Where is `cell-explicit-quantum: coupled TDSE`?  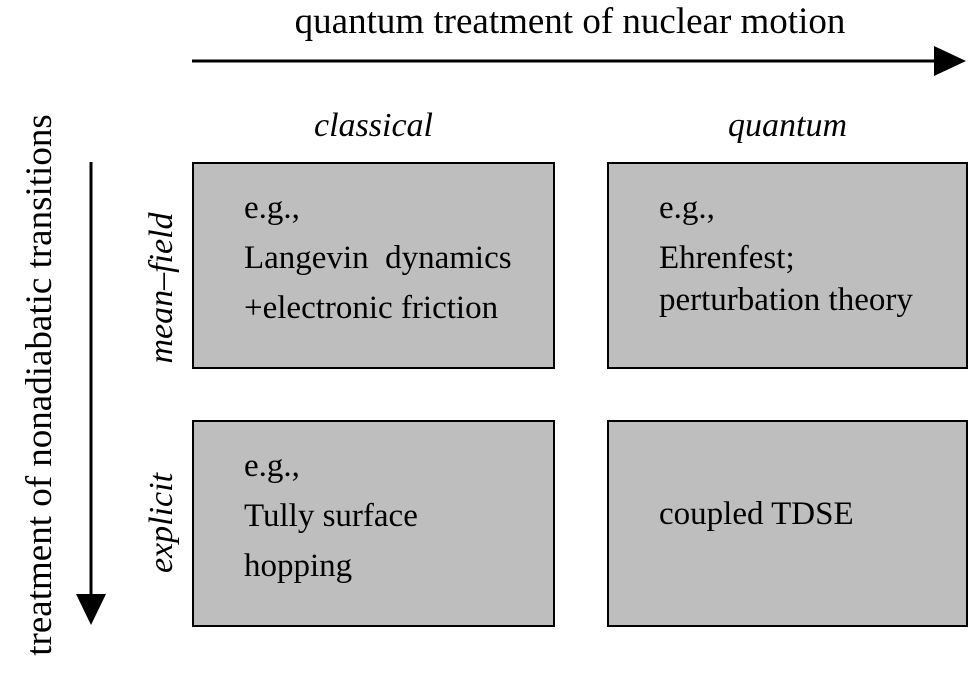
cell-explicit-quantum: coupled TDSE is located at coordinates (787, 523).